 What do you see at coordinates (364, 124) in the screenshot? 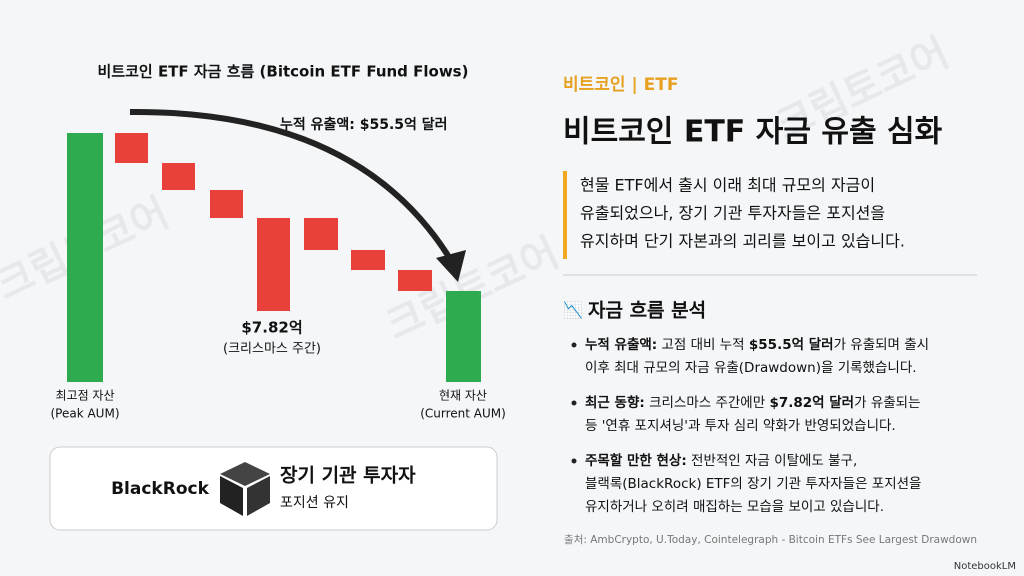
I see `cumulative-label: 누적 유출액: $55.5억 달러` at bounding box center [364, 124].